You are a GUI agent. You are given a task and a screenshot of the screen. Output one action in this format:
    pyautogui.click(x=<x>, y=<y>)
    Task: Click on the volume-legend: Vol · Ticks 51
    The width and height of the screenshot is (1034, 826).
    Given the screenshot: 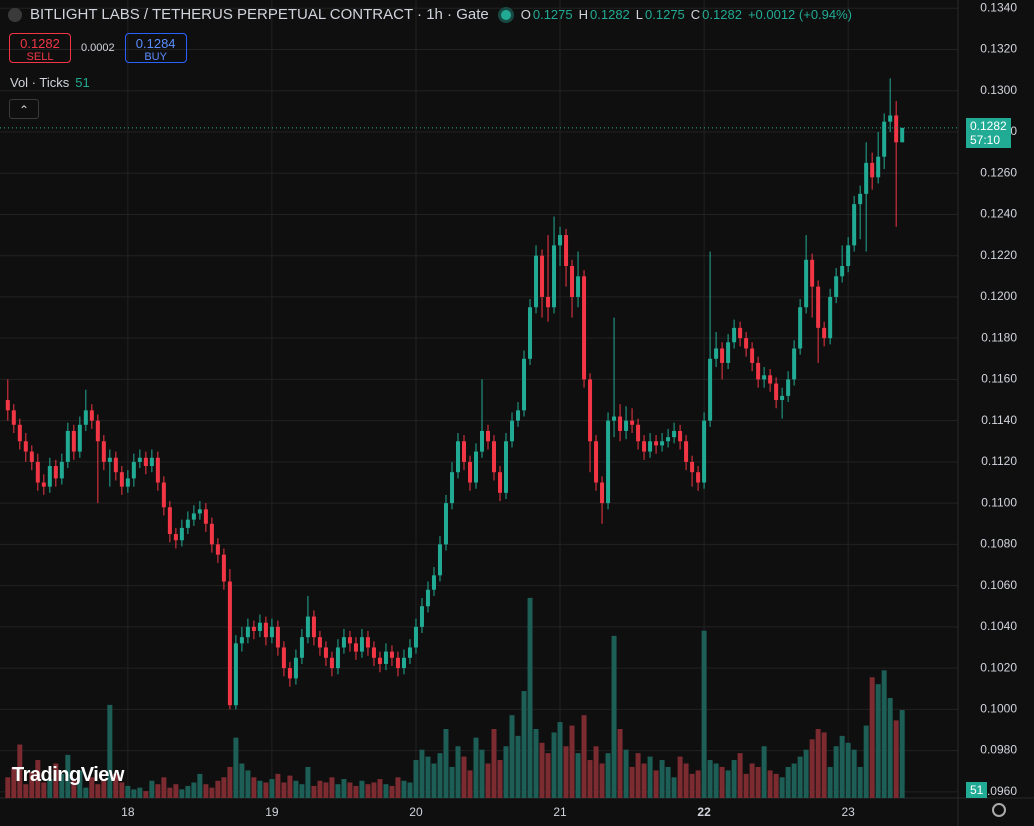 What is the action you would take?
    pyautogui.click(x=50, y=82)
    